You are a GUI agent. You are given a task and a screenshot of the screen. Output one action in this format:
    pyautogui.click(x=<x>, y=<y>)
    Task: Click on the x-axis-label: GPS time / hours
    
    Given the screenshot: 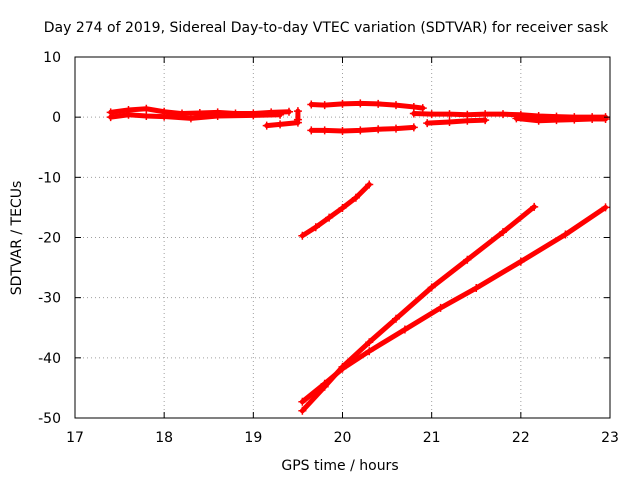 What is the action you would take?
    pyautogui.click(x=339, y=466)
    